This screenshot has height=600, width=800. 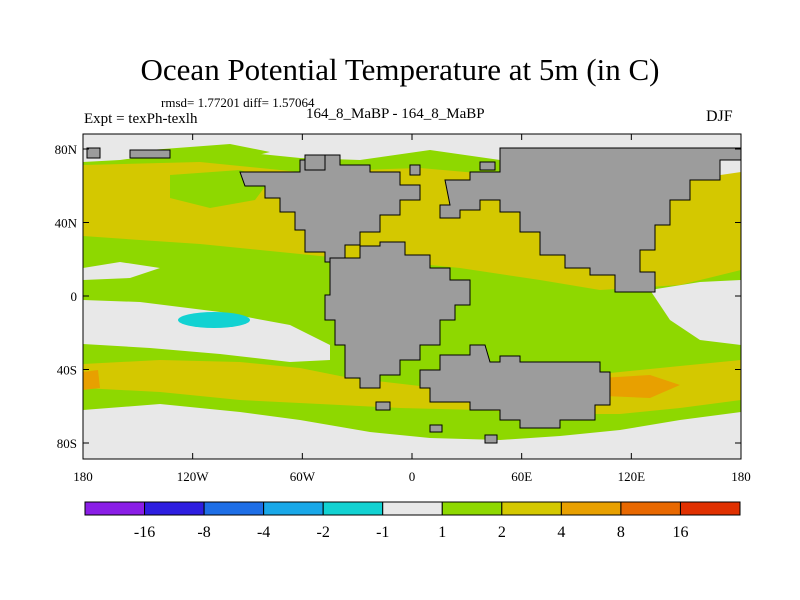 What do you see at coordinates (412, 521) in the screenshot?
I see `colorbar: -16 -8 -4 -2 -1 1 2 4 8 16` at bounding box center [412, 521].